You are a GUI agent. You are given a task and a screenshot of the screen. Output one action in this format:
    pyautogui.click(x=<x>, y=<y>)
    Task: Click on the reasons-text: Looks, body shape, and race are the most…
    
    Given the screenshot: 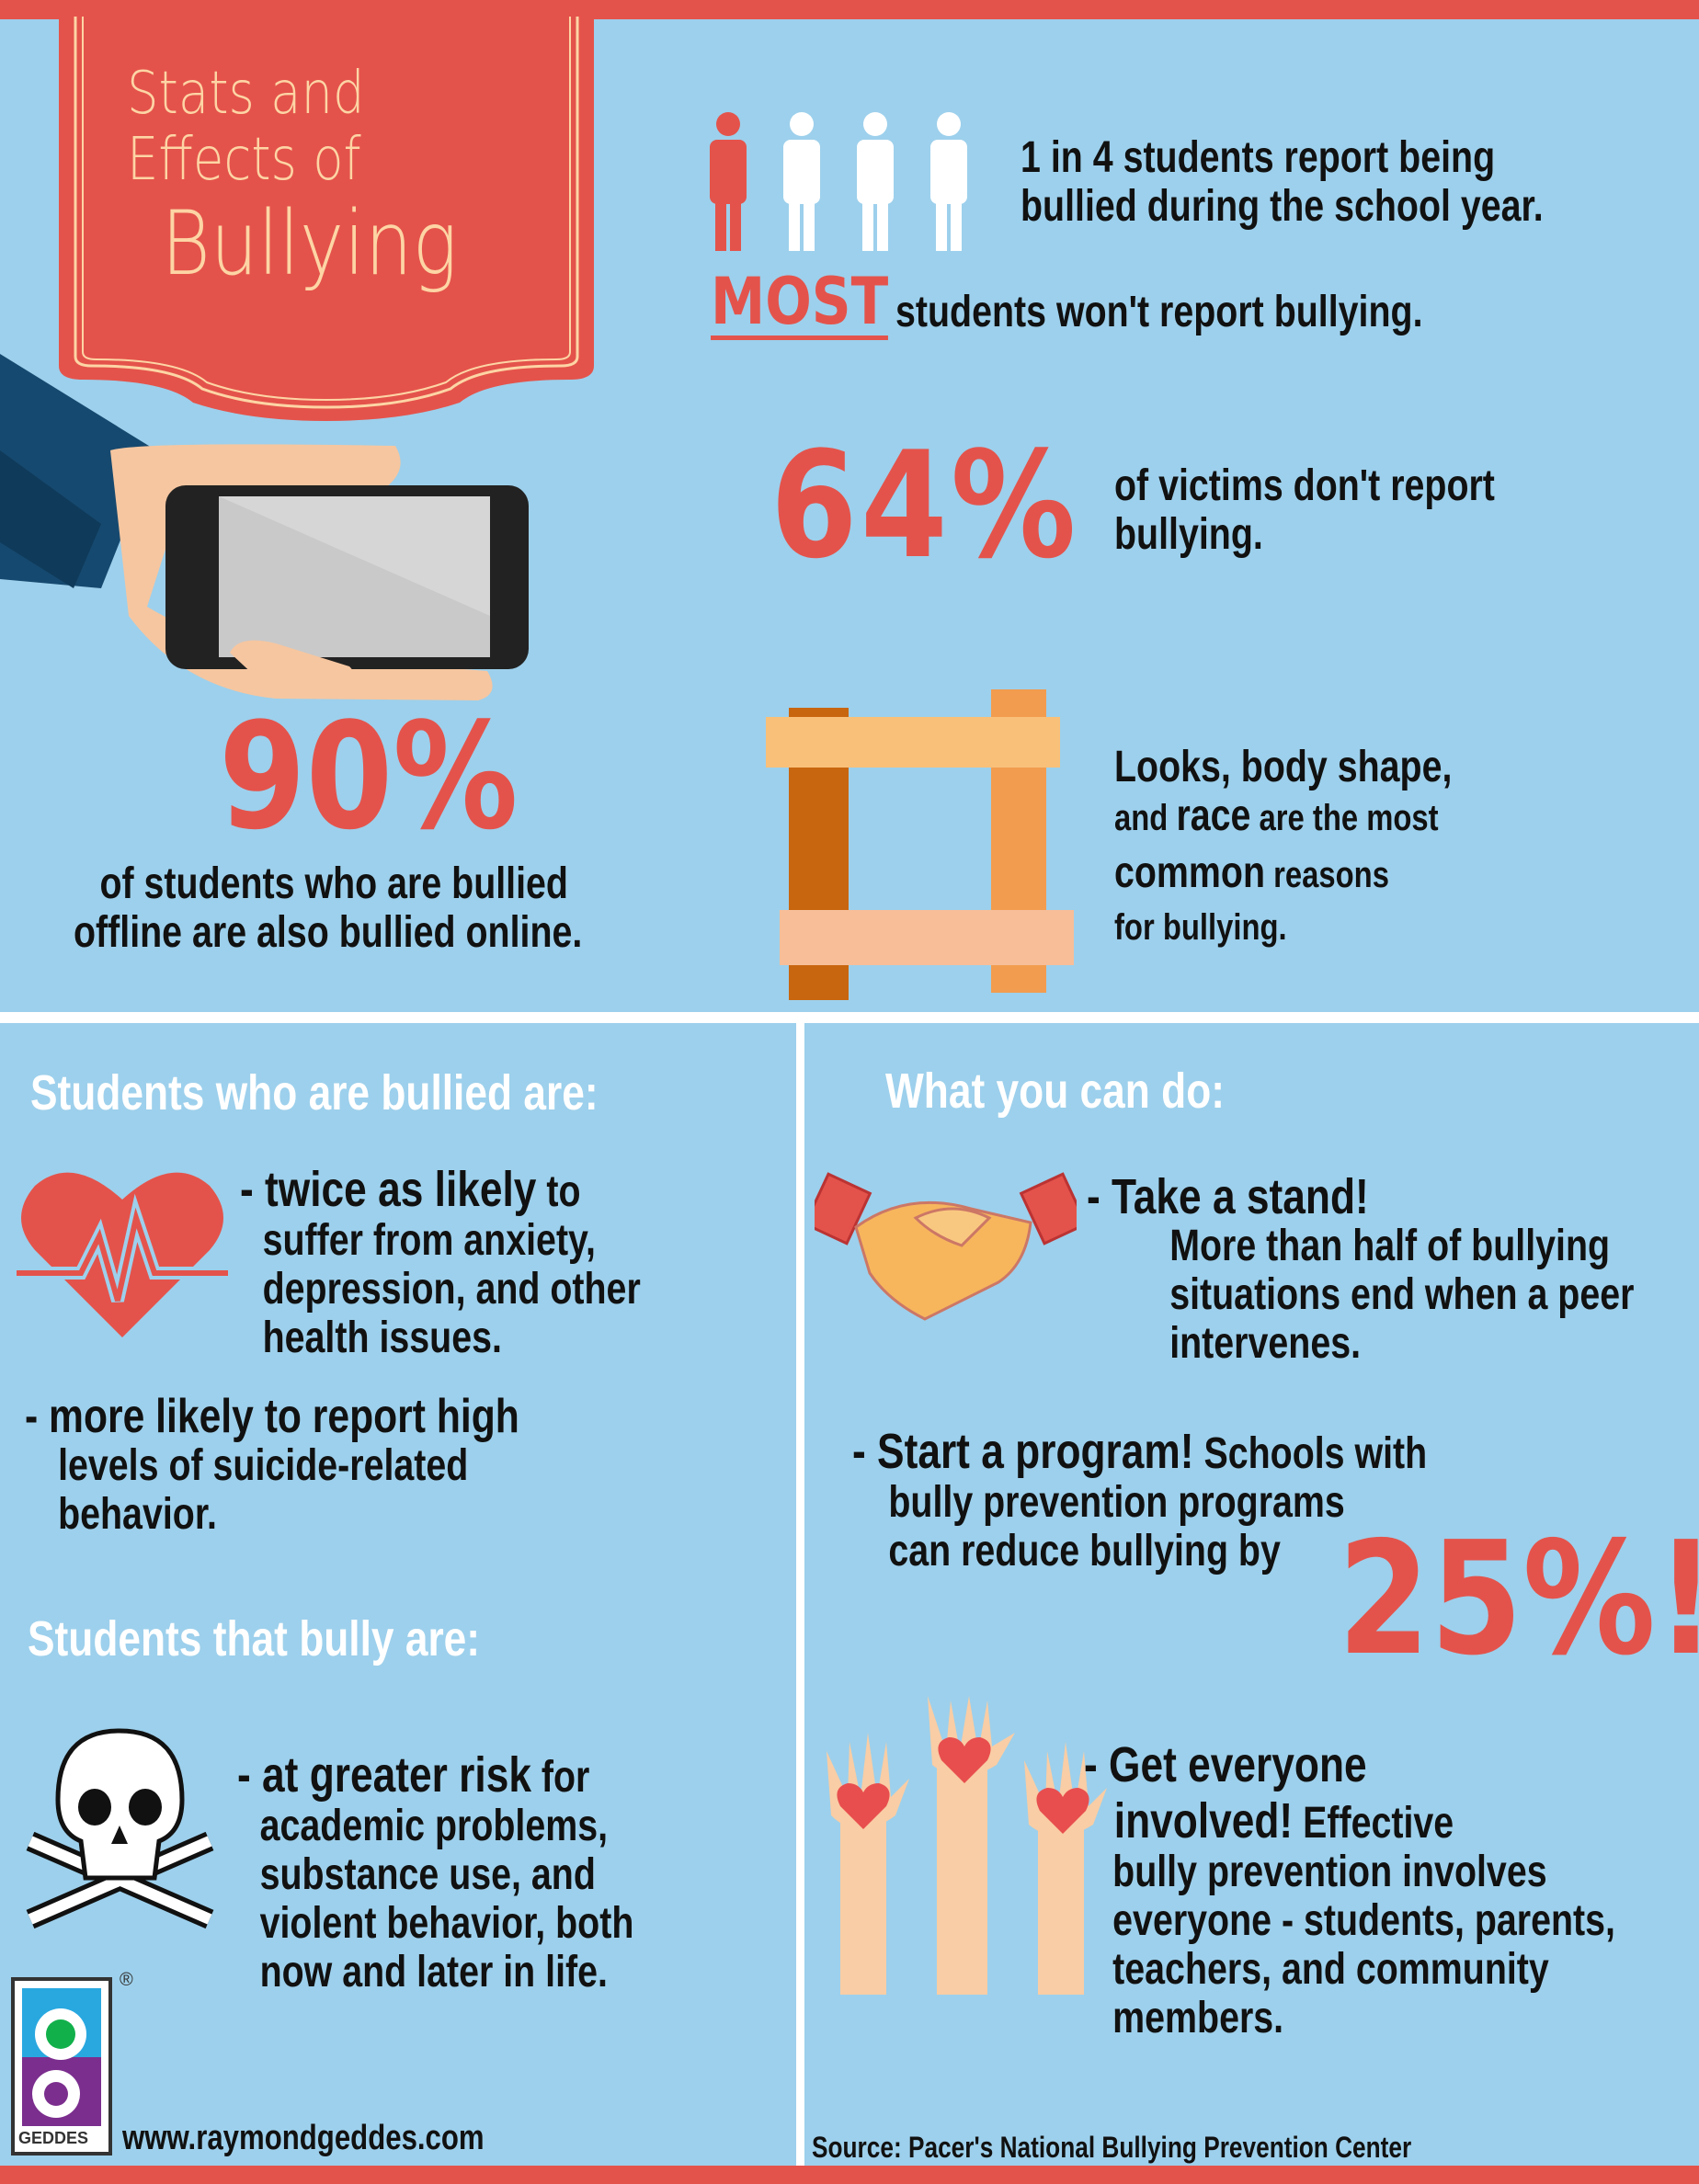 What is the action you would take?
    pyautogui.click(x=1283, y=845)
    